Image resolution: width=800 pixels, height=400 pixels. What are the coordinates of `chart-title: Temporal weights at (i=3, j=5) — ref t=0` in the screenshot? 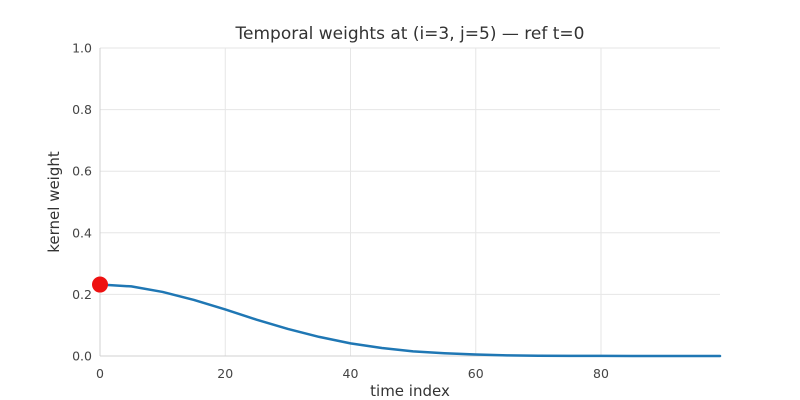 It's located at (410, 34).